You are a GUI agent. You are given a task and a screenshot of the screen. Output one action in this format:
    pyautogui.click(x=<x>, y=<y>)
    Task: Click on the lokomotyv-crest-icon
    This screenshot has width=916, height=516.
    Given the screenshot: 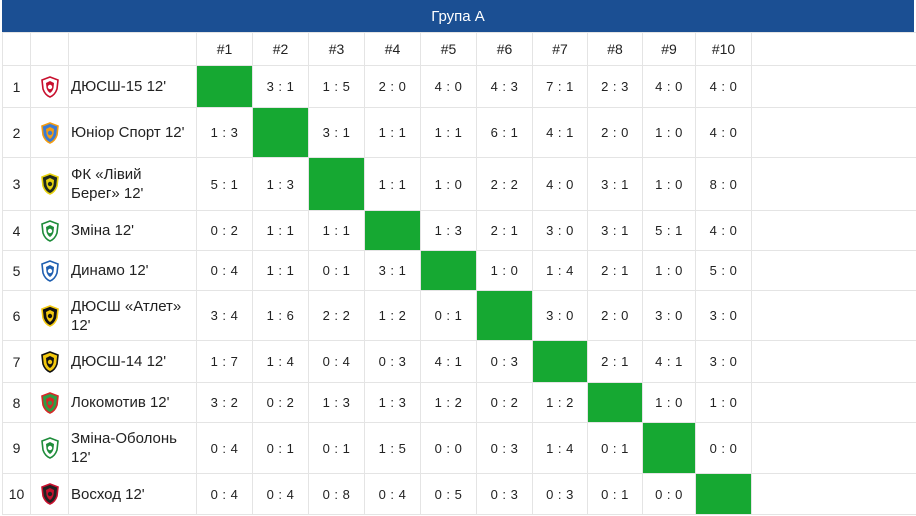 What is the action you would take?
    pyautogui.click(x=49, y=402)
    